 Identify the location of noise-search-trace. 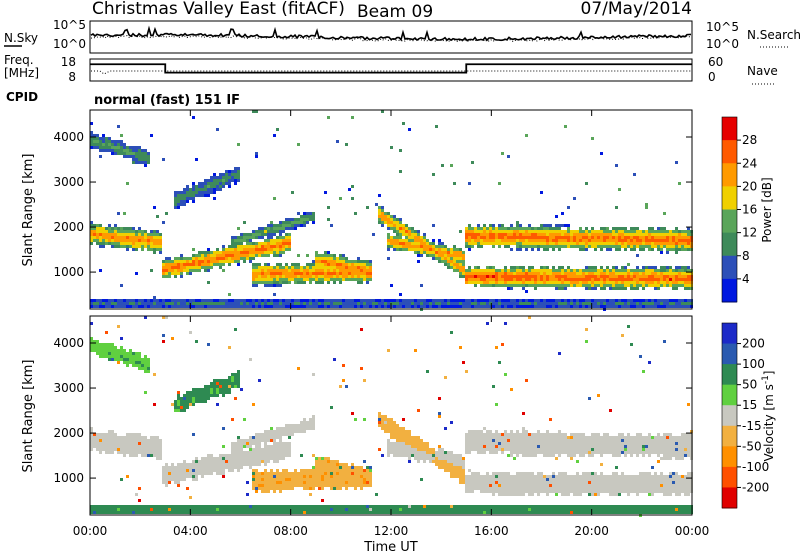
(391, 38).